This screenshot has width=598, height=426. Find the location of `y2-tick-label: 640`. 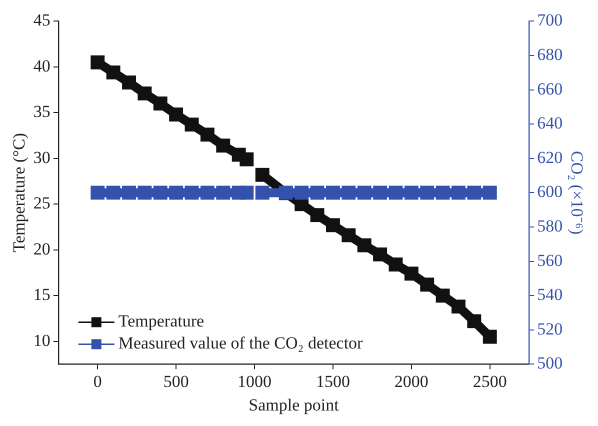

y2-tick-label: 640 is located at coordinates (550, 123).